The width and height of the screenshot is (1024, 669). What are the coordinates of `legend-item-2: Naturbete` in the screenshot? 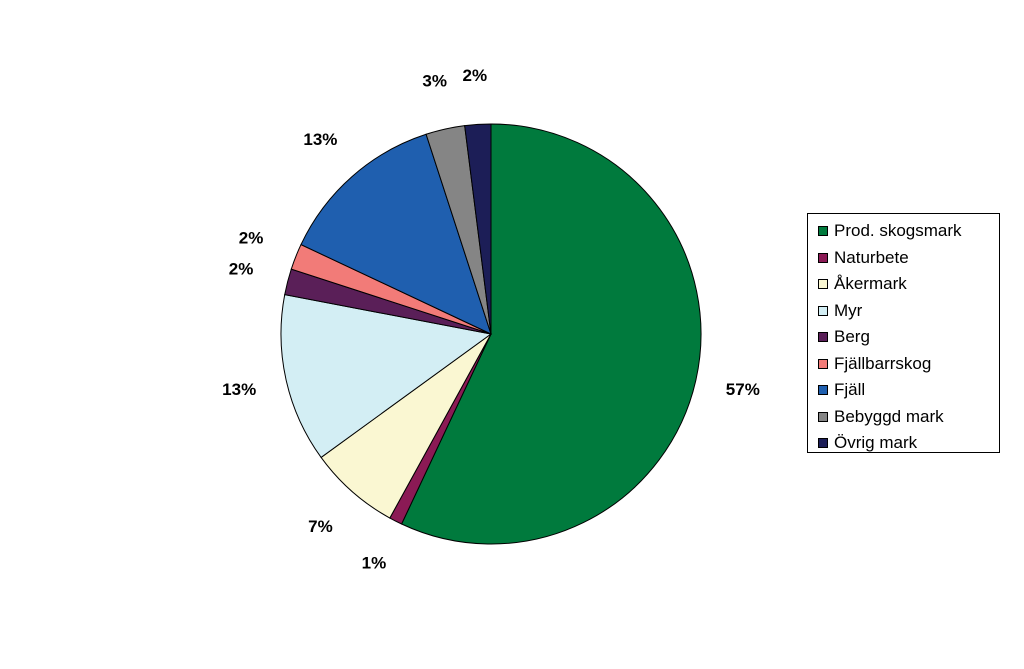 It's located at (903, 258).